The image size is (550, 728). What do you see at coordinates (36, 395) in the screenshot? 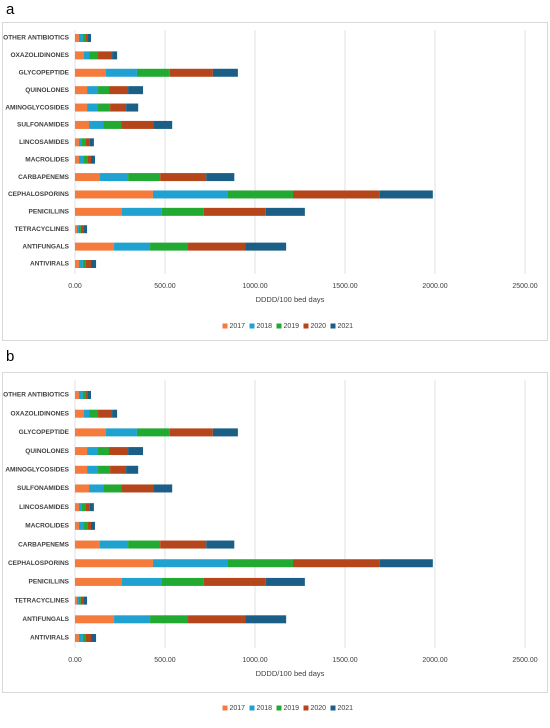
I see `category-label: OTHER ANTIBIOTICS` at bounding box center [36, 395].